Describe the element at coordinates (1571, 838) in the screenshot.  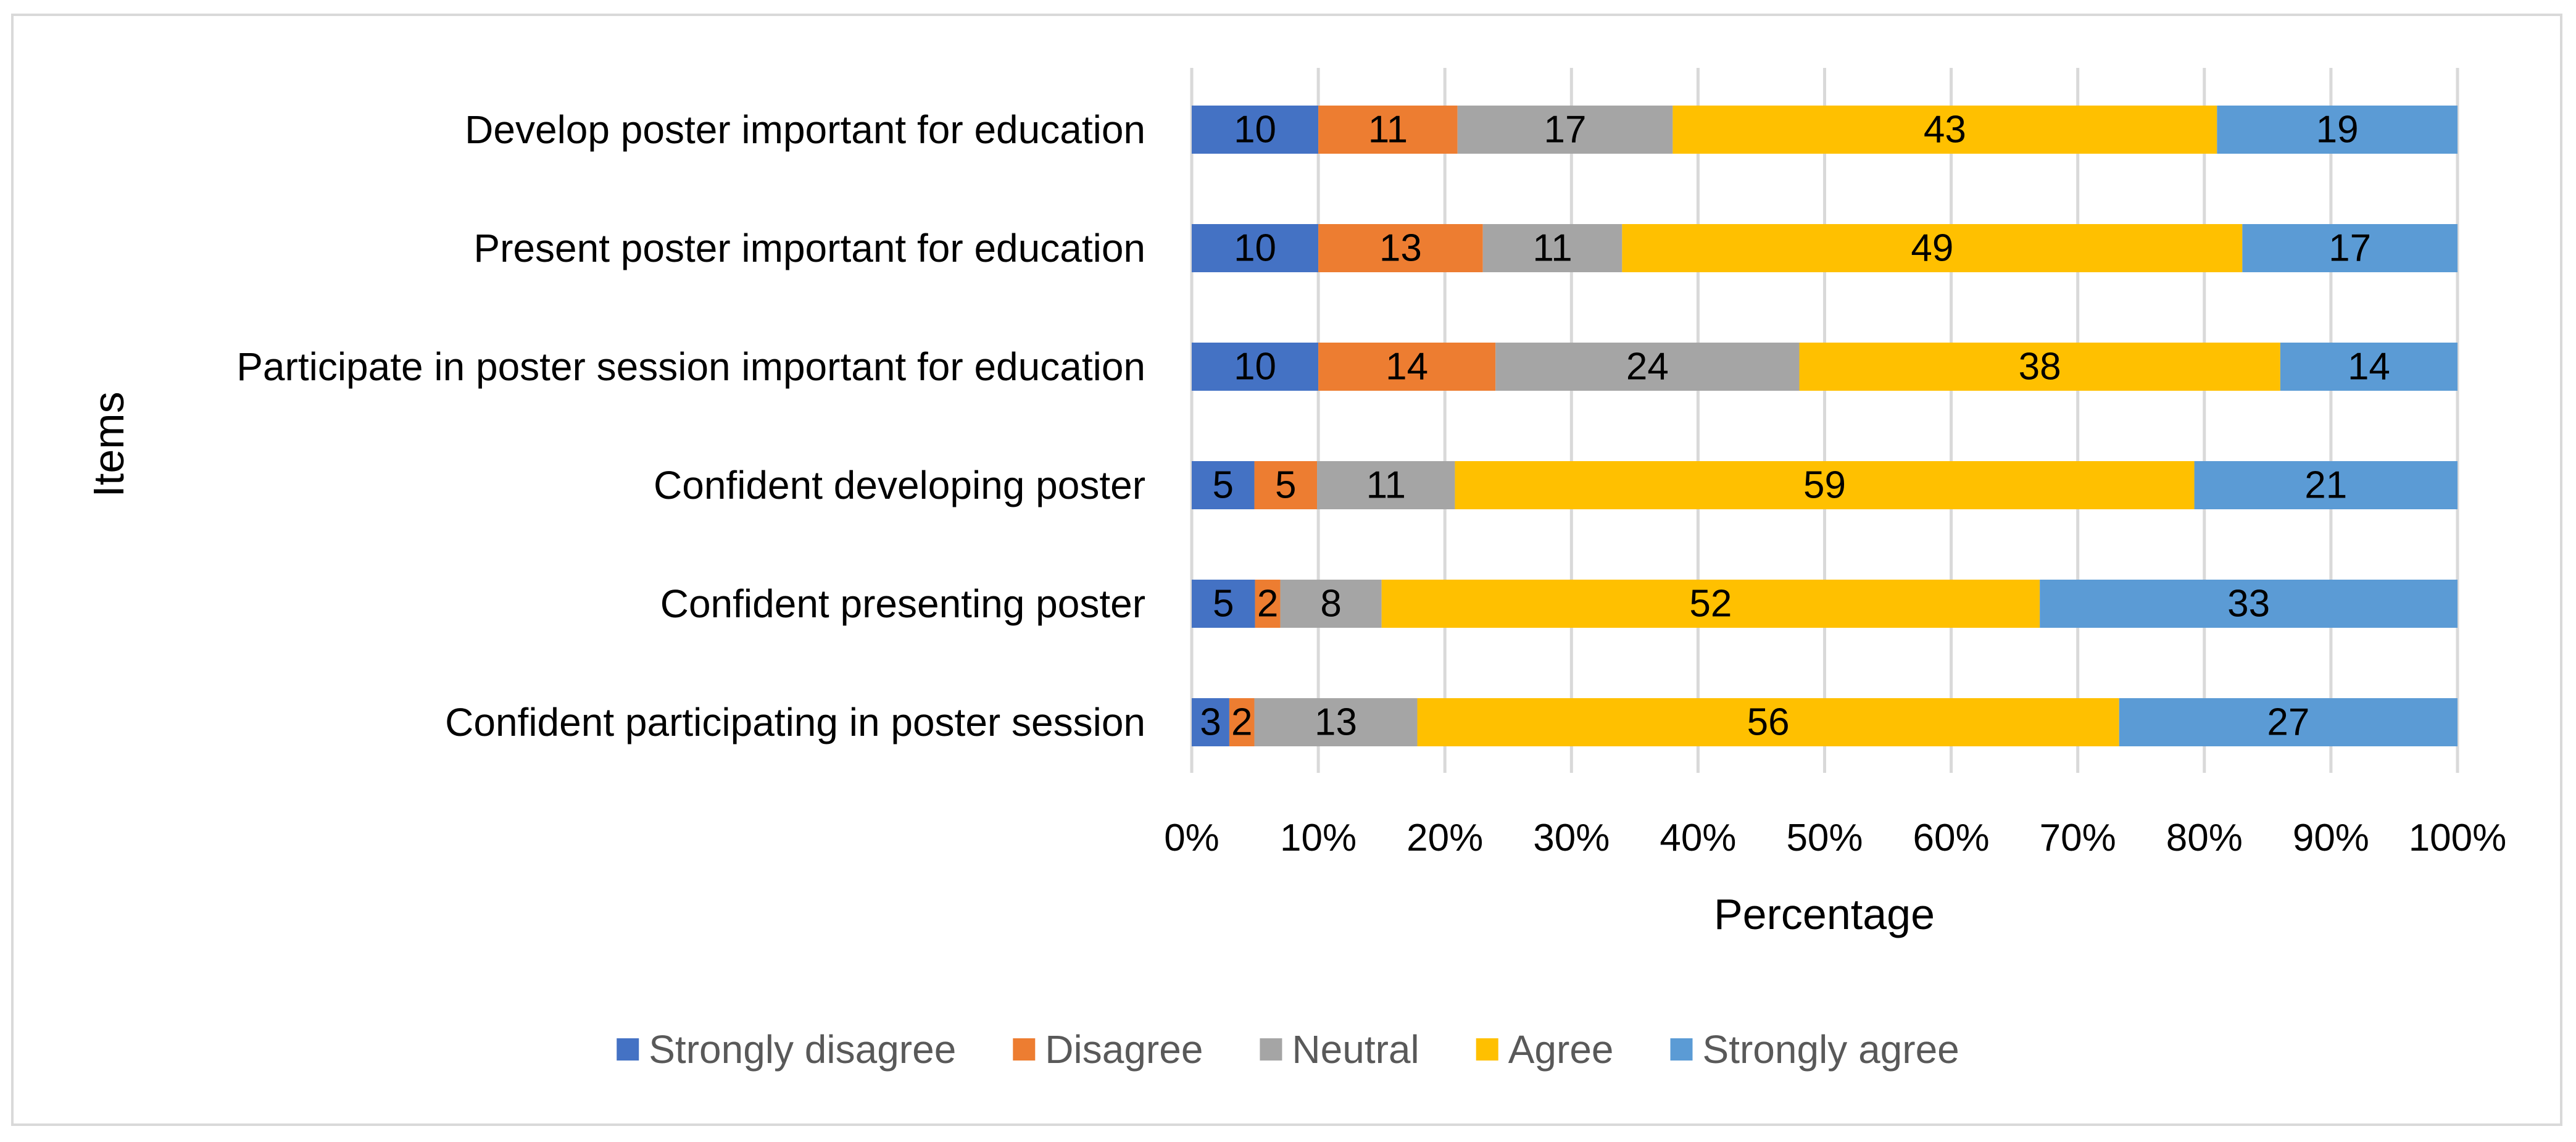
I see `x-tick-label: 30%` at that location.